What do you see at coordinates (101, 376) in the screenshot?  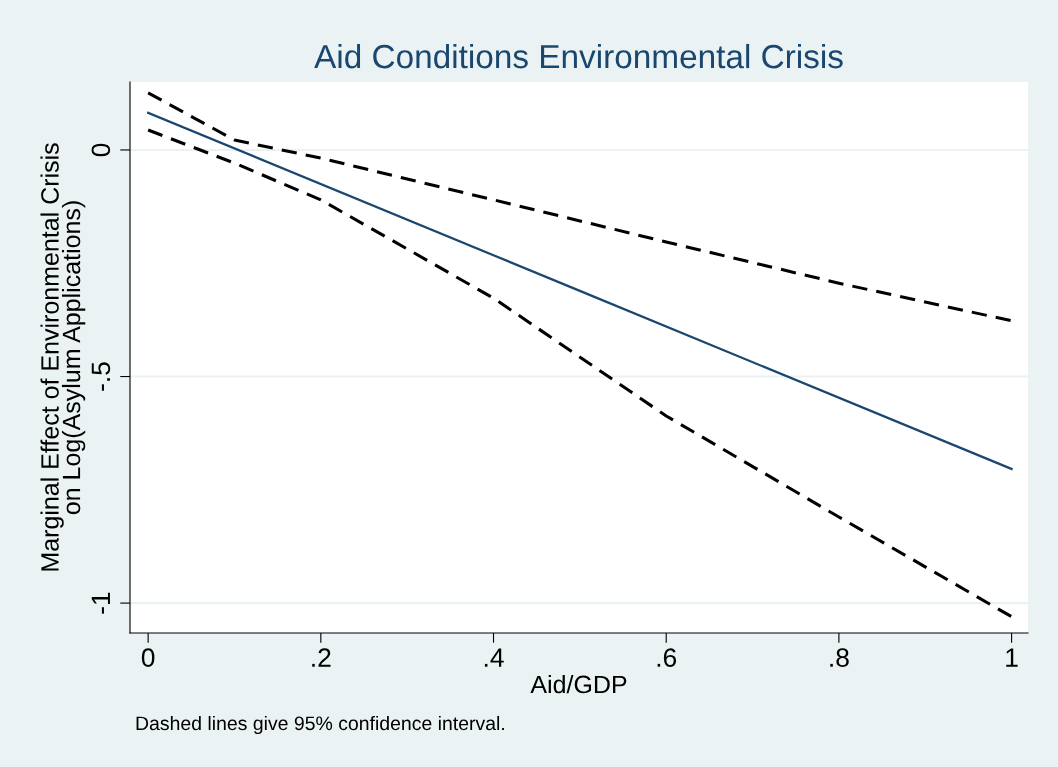 I see `y-tick-label: -.5` at bounding box center [101, 376].